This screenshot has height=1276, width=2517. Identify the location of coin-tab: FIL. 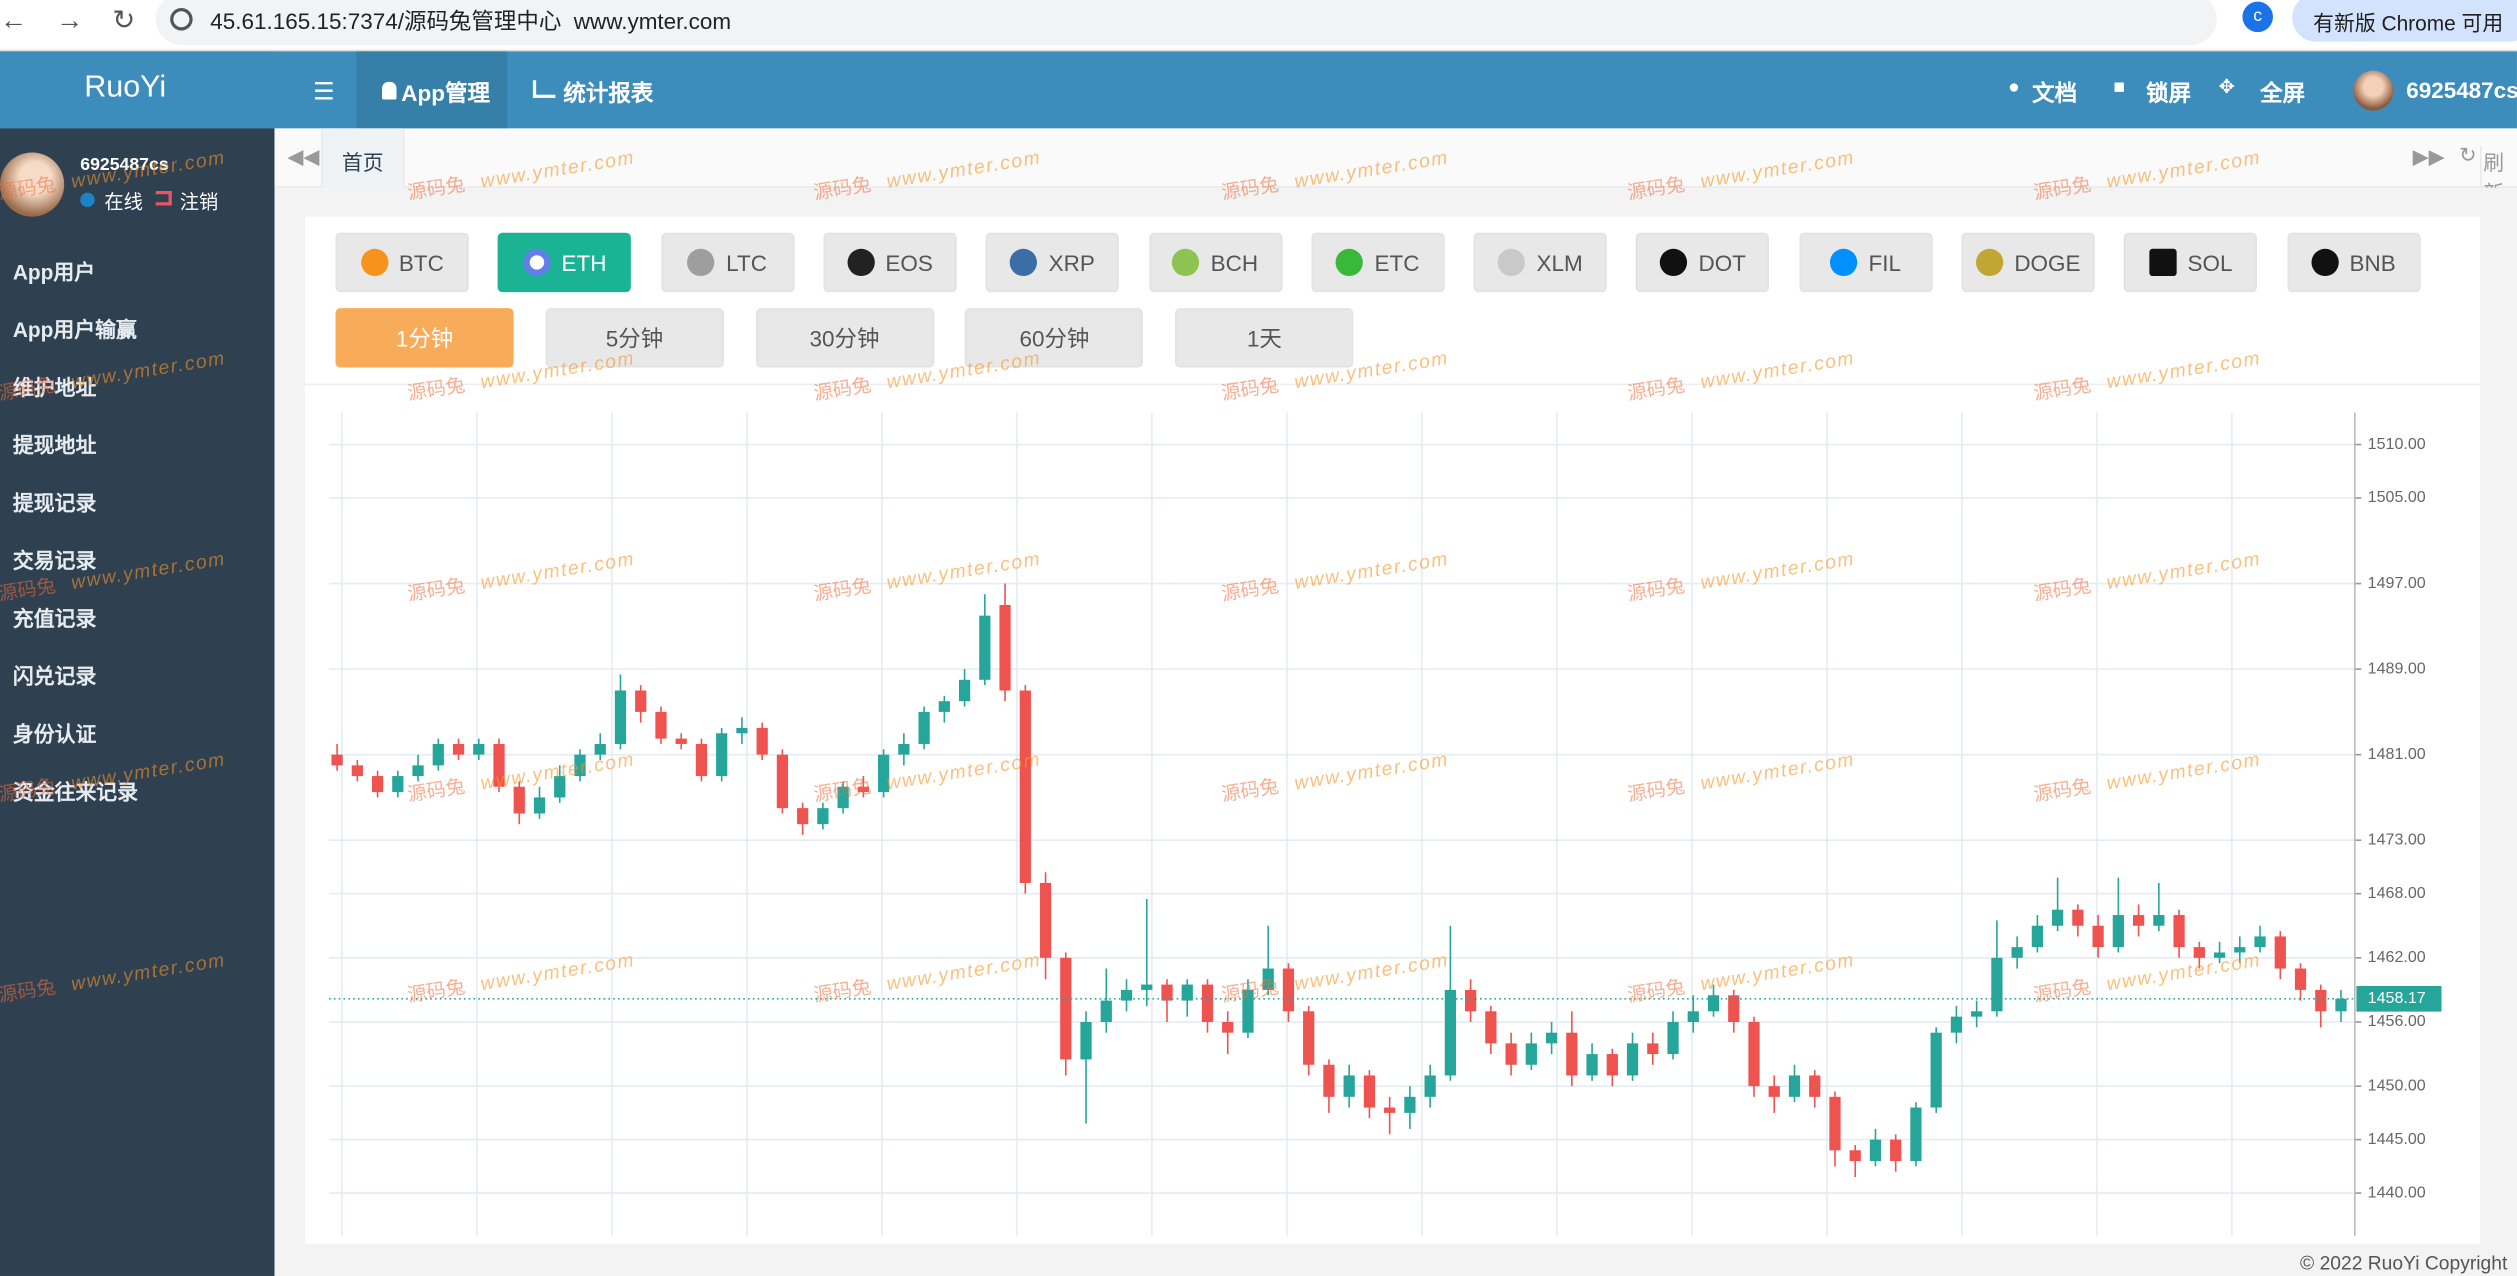
(1865, 262).